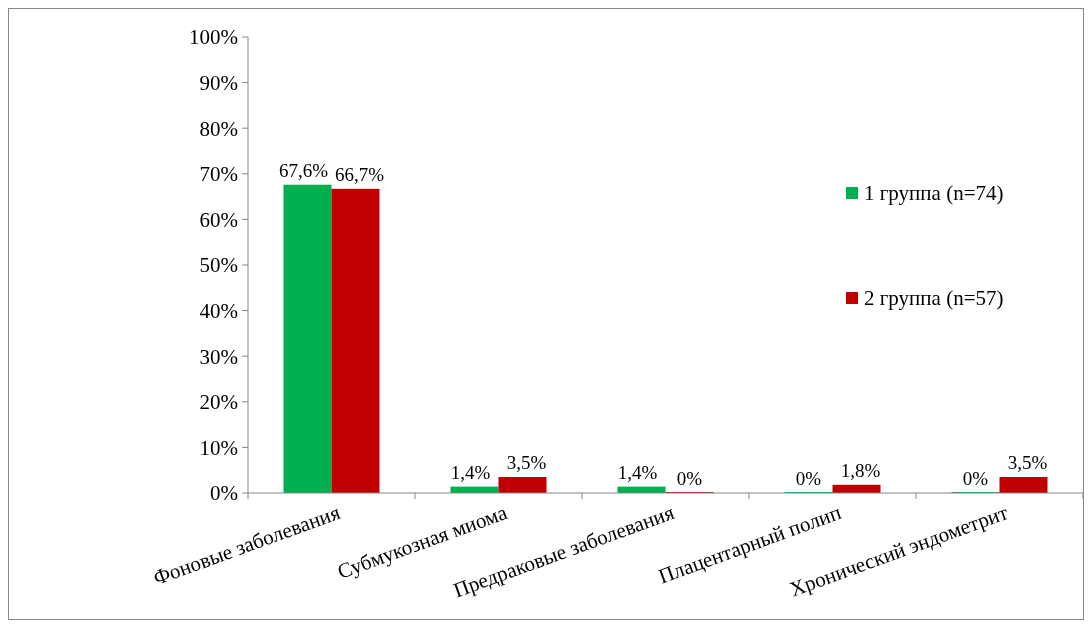 This screenshot has height=625, width=1092. Describe the element at coordinates (218, 447) in the screenshot. I see `y-tick-label: 10%` at that location.